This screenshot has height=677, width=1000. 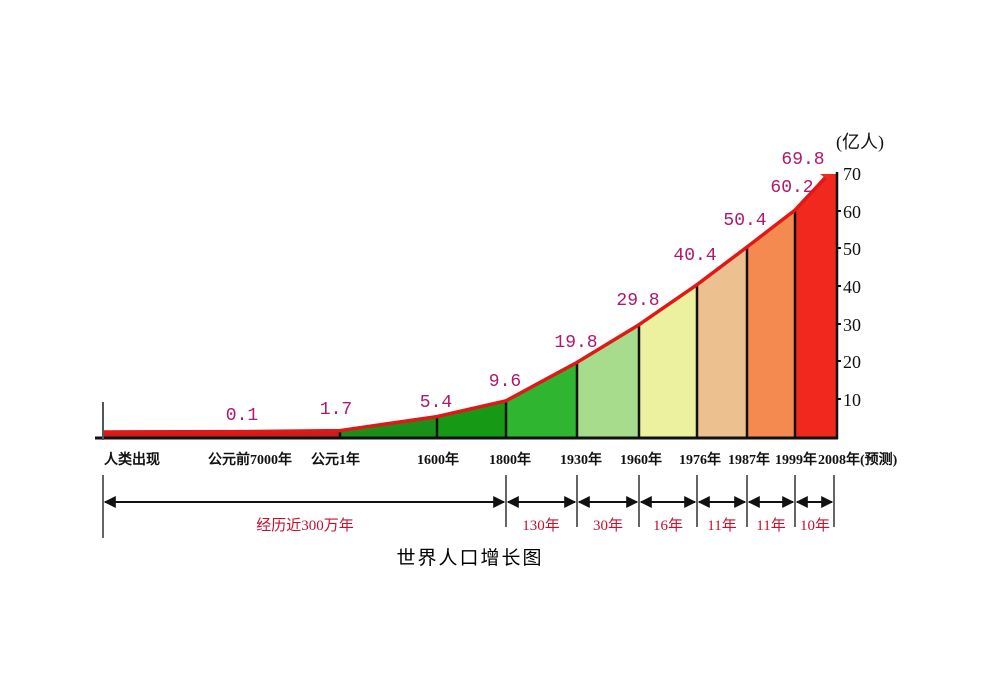 I want to click on interval-label: 130年, so click(x=541, y=525).